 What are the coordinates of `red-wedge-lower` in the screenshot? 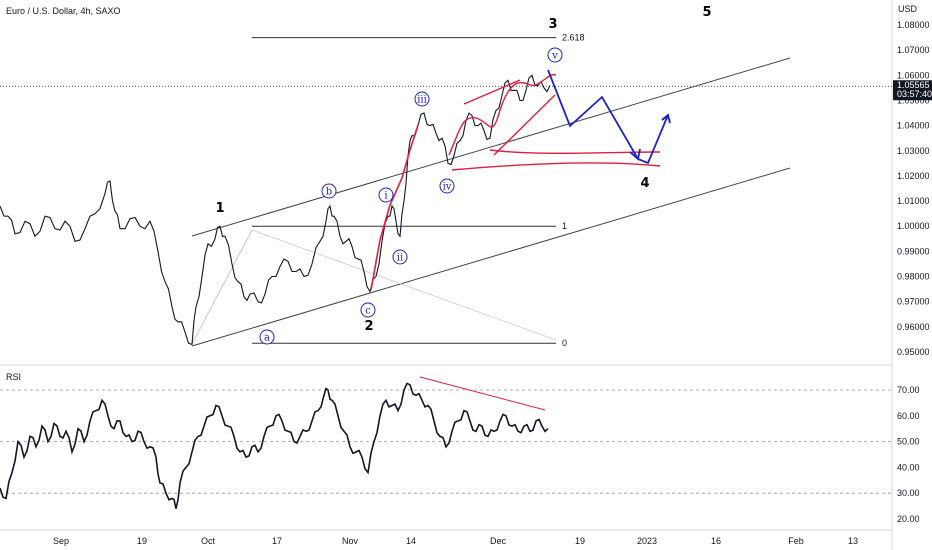 It's located at (524, 125).